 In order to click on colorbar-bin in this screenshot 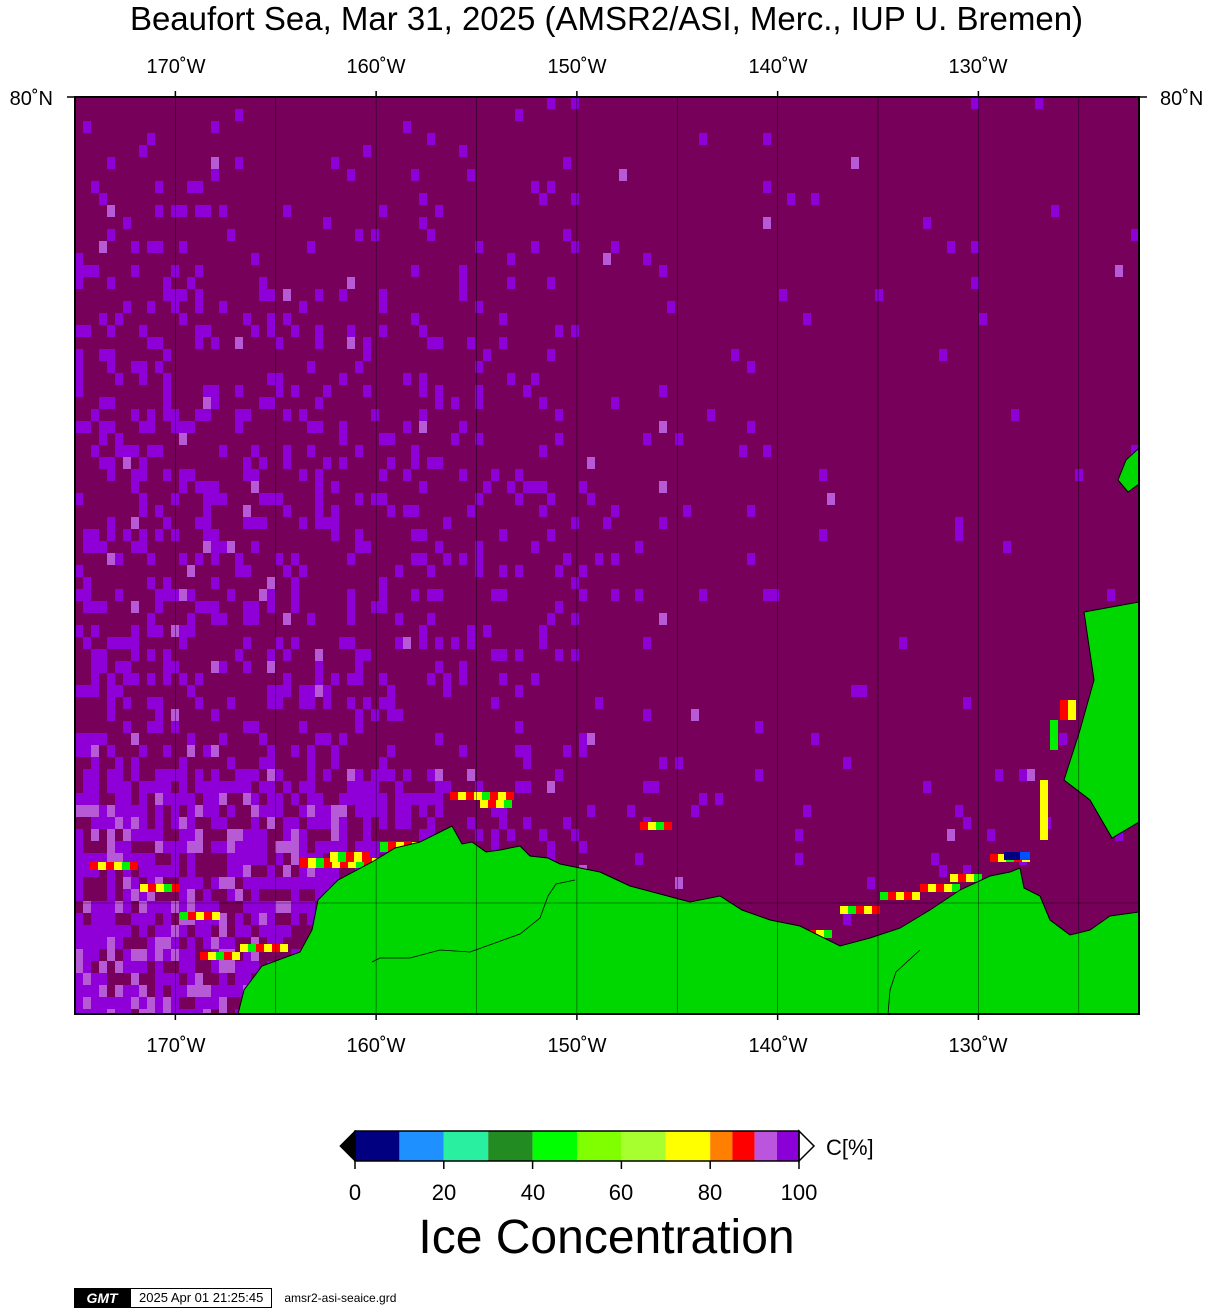, I will do `click(554, 1146)`.